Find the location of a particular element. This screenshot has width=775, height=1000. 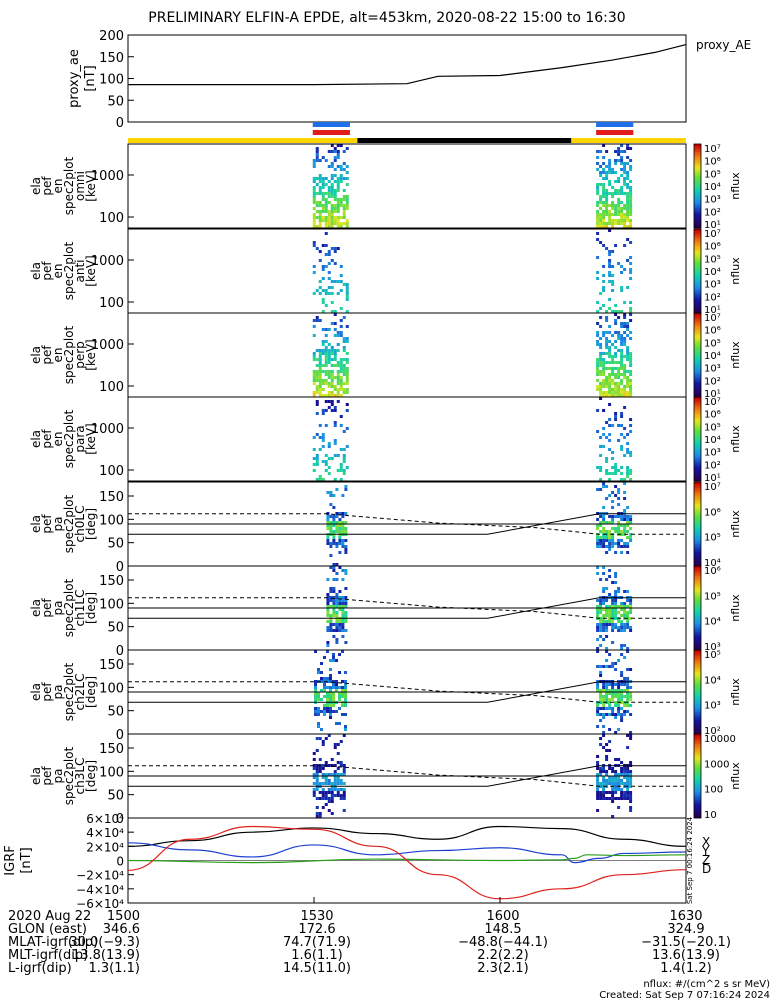

igrf-ytick-label: 6×10⁴ is located at coordinates (105, 819).